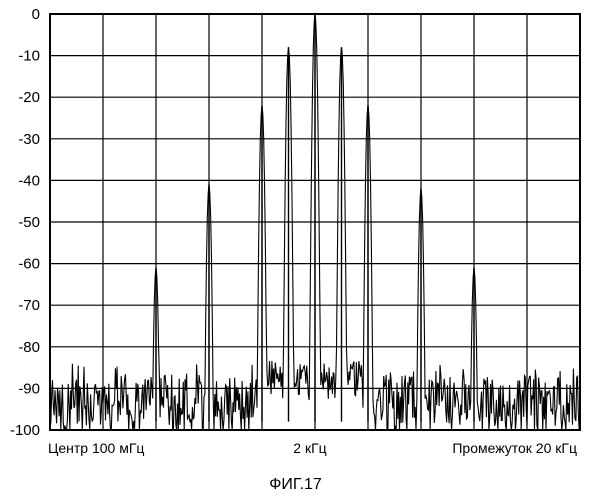 The image size is (591, 500). Describe the element at coordinates (29, 305) in the screenshot. I see `y-tick-label: -70` at that location.